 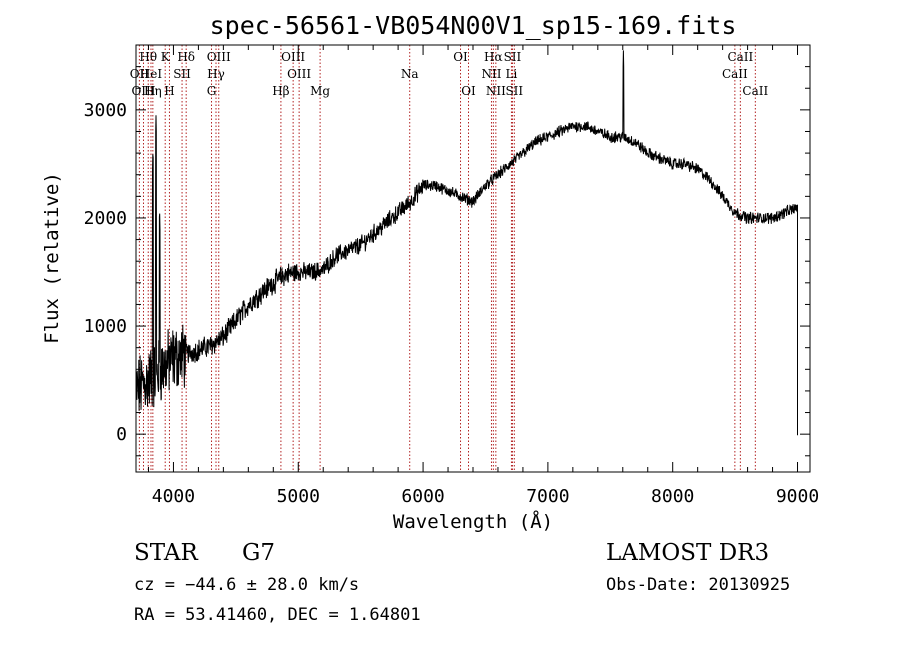 What do you see at coordinates (698, 585) in the screenshot?
I see `observation-date: Obs-Date: 20130925` at bounding box center [698, 585].